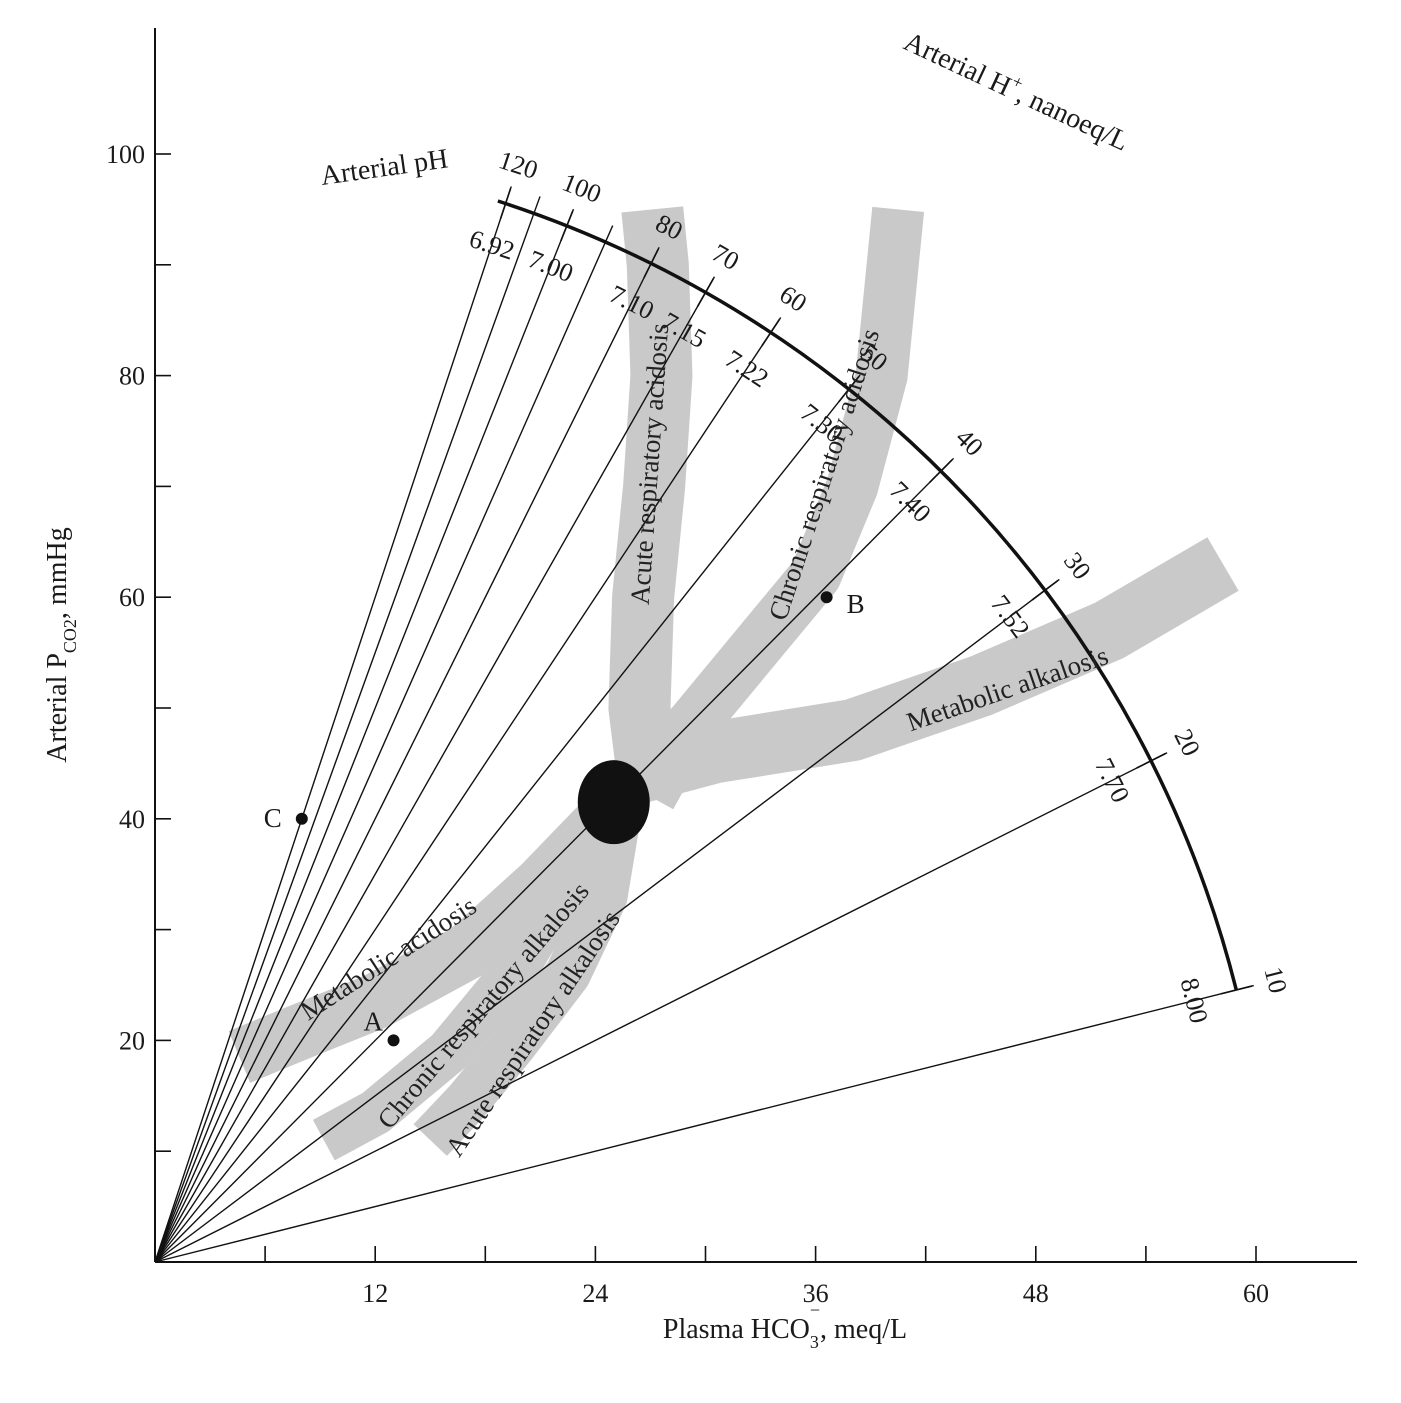 This screenshot has width=1401, height=1403. Describe the element at coordinates (301, 818) in the screenshot. I see `point-c` at that location.